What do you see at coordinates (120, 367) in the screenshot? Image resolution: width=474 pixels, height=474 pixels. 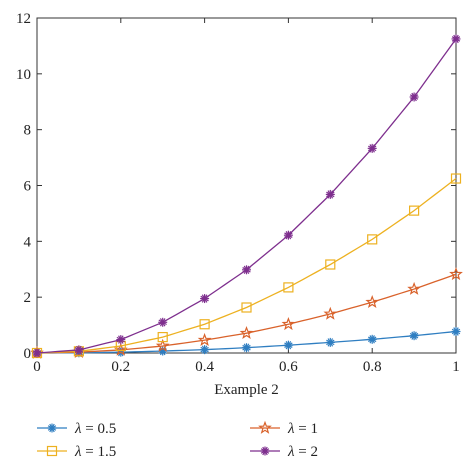 I see `x-tick-label: 0.2` at bounding box center [120, 367].